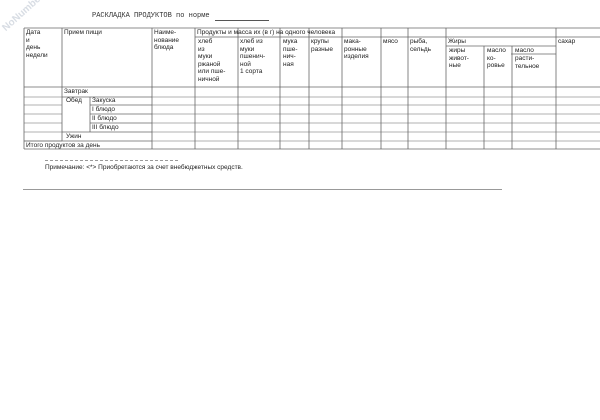 The height and width of the screenshot is (420, 600). Describe the element at coordinates (111, 160) in the screenshot. I see `footnote-separator` at that location.